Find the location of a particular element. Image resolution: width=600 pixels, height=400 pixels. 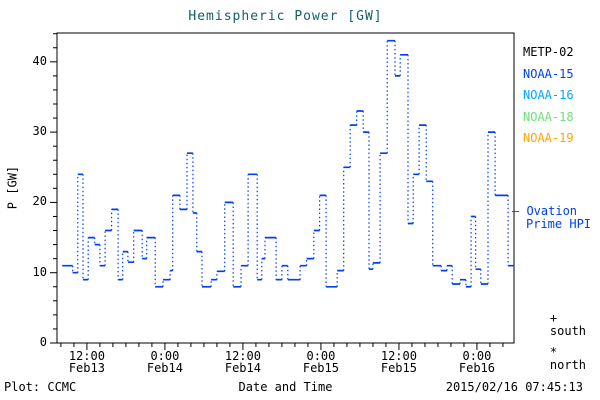

x-tick-date-label: Feb13 is located at coordinates (86, 368).